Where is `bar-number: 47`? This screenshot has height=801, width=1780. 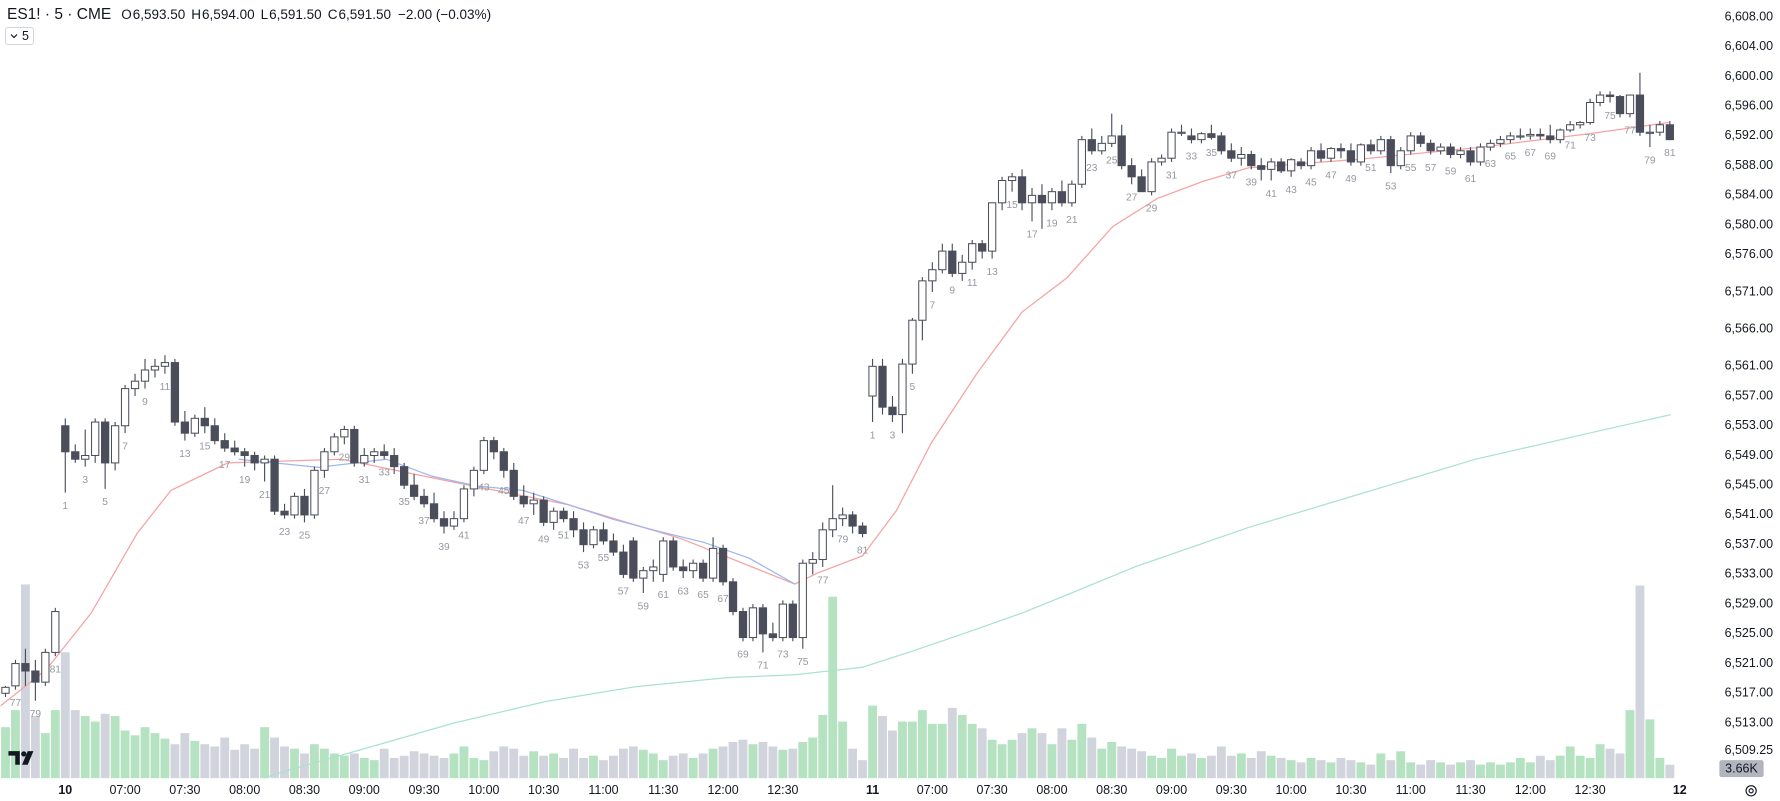
bar-number: 47 is located at coordinates (1331, 175).